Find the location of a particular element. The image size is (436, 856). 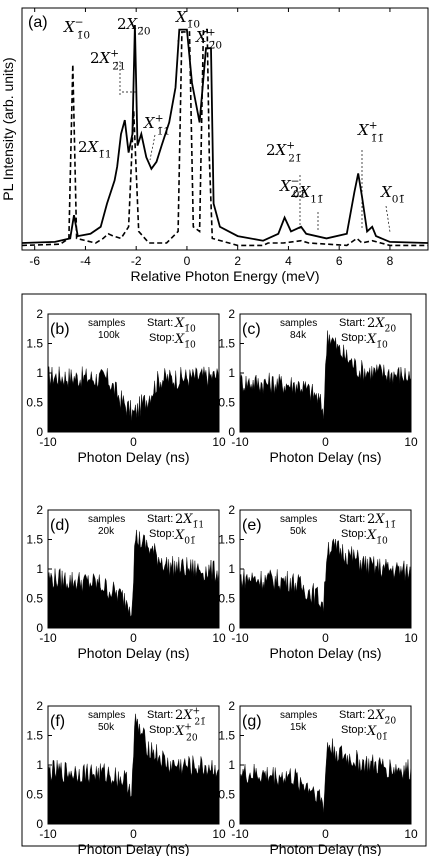

panel-a-annotation-1-text: 2X2̄0 is located at coordinates (134, 26).